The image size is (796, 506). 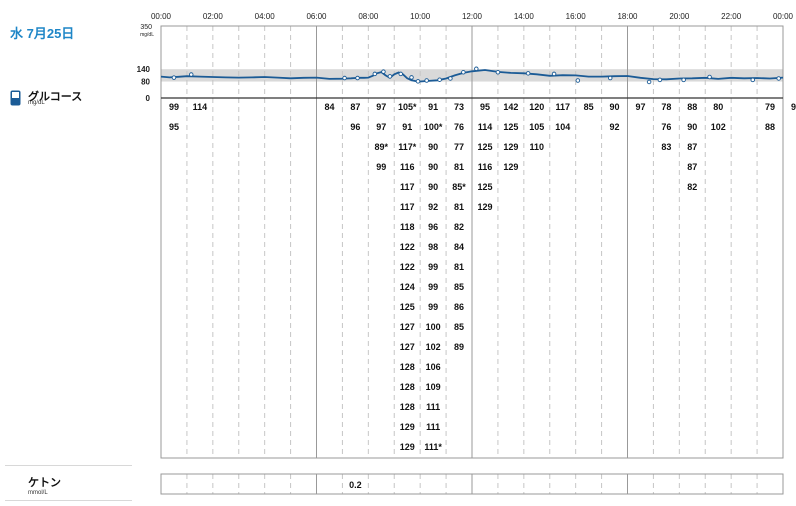 What do you see at coordinates (355, 485) in the screenshot?
I see `ketone-value: 0.2` at bounding box center [355, 485].